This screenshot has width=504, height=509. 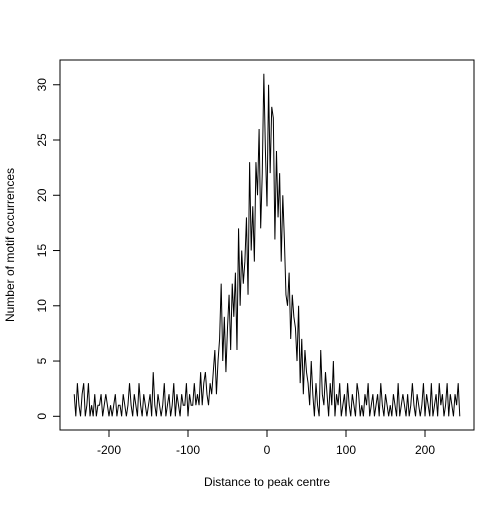 I want to click on y-axis-label: Number of motif occurrences, so click(x=10, y=245).